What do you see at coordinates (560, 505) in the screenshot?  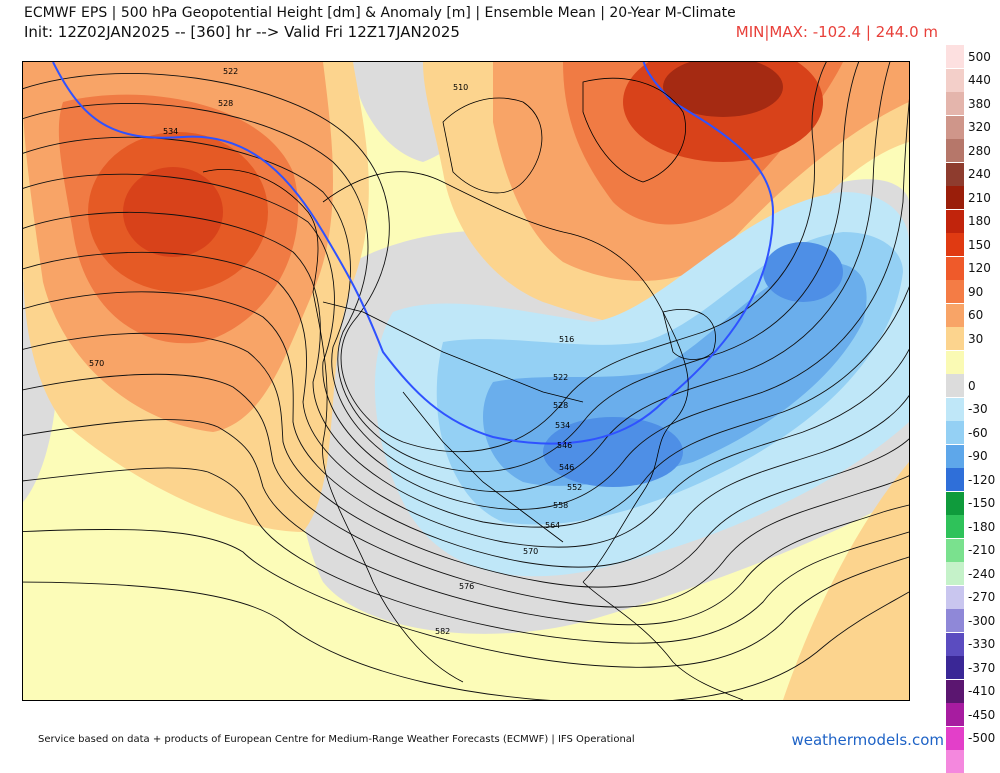 I see `contour-label: 558` at bounding box center [560, 505].